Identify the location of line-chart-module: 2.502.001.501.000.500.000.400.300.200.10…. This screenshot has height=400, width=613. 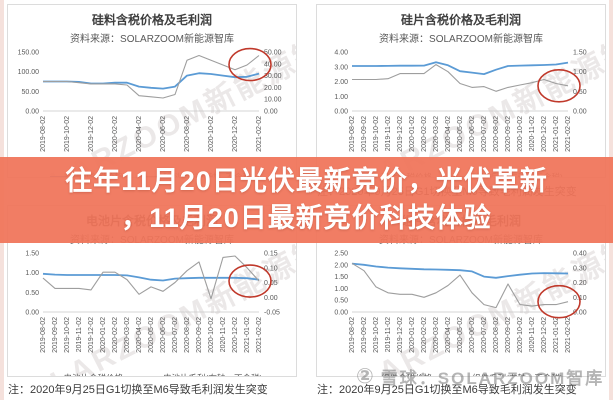
(460, 302).